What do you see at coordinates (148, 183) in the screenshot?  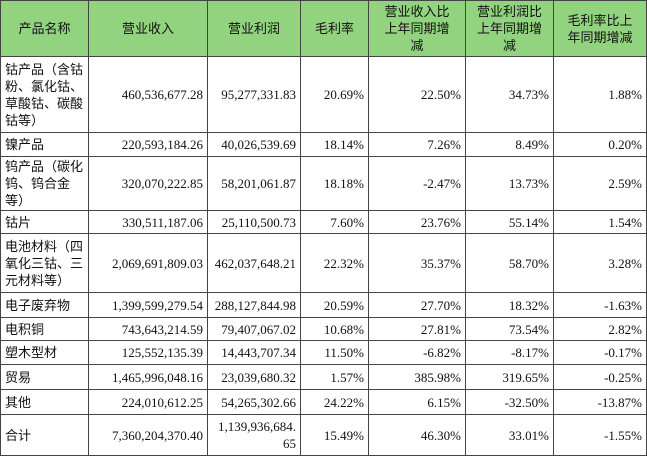 I see `value-cell: 320,070,222.85` at bounding box center [148, 183].